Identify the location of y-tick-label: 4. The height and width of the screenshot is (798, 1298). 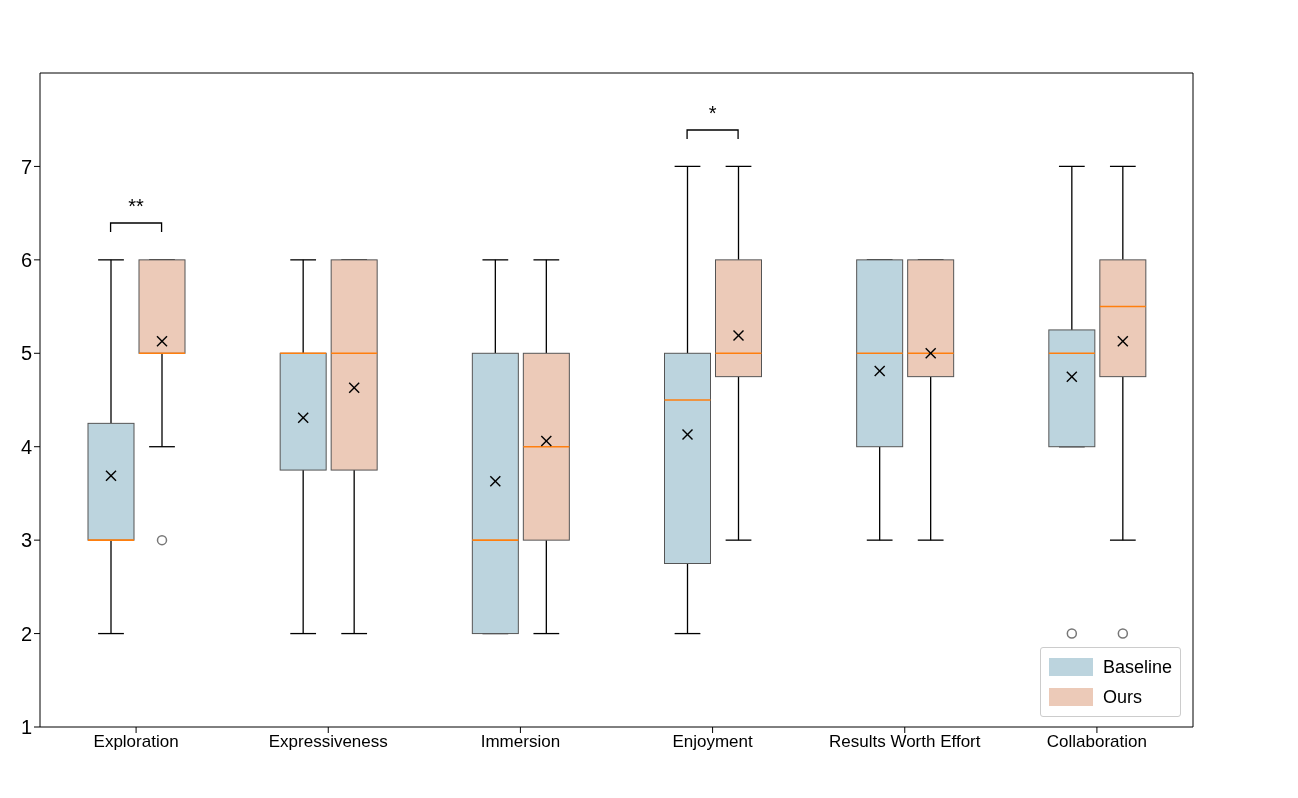
(26, 446).